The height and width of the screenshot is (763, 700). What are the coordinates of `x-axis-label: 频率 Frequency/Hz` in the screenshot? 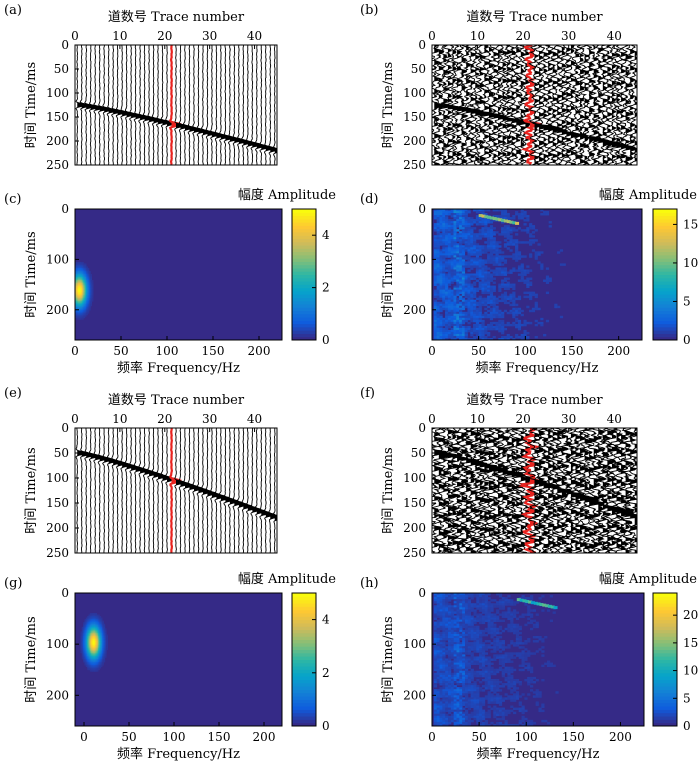 It's located at (536, 368).